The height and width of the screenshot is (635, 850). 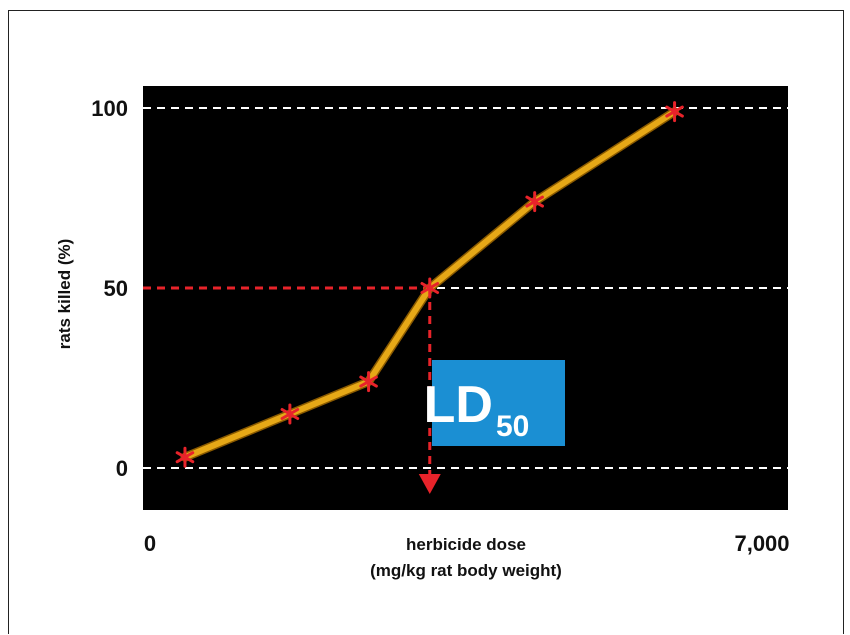 I want to click on x-tick-label: 7,000, so click(x=761, y=543).